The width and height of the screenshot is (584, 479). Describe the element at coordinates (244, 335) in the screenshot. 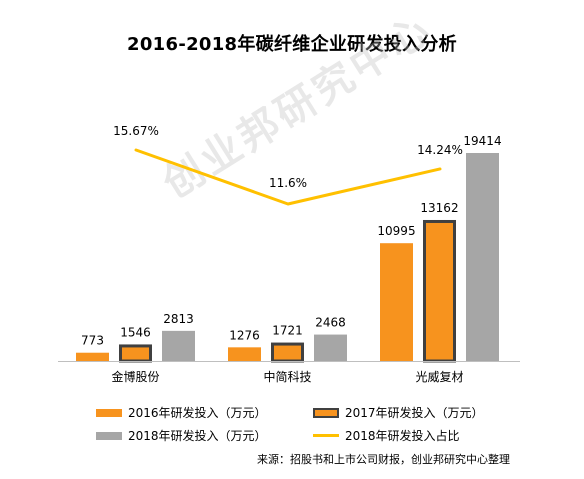

I see `bar-value-label-0-1: 1276` at that location.